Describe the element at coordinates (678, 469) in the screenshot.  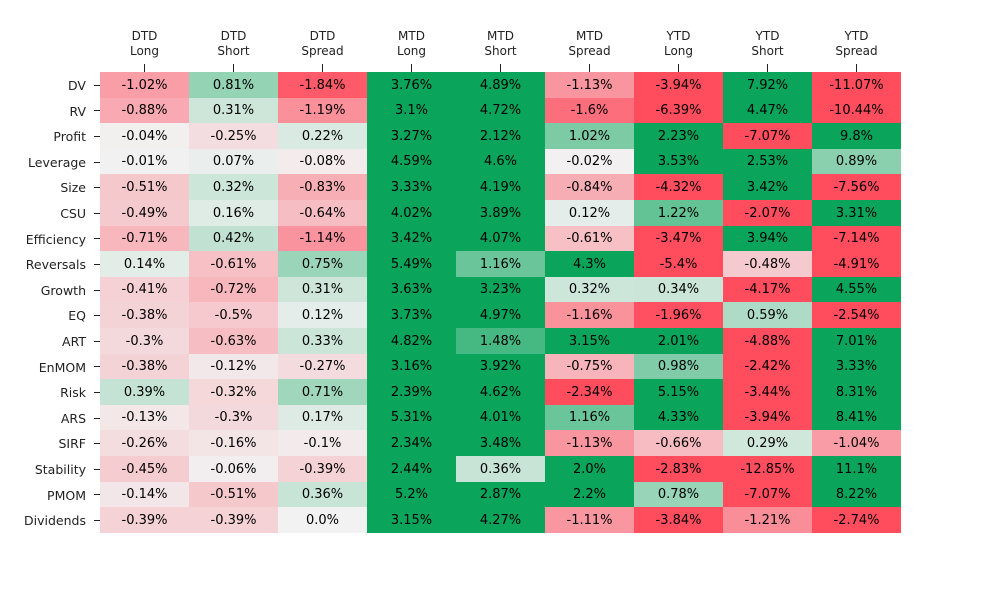
I see `heatmap-cell: -2.83%` at that location.